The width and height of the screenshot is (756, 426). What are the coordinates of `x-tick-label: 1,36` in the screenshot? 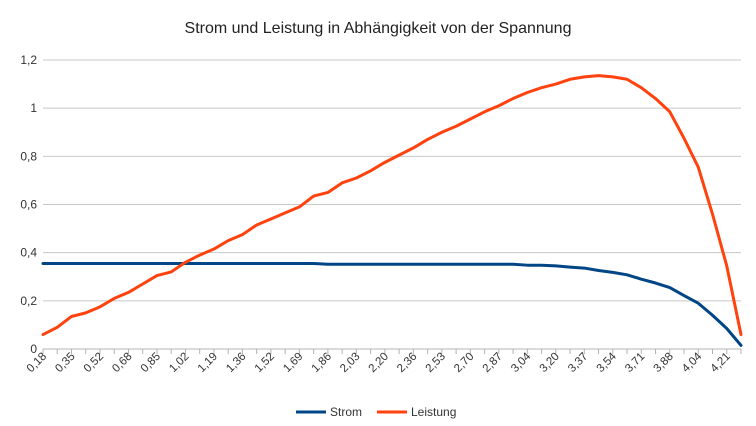 It's located at (236, 363).